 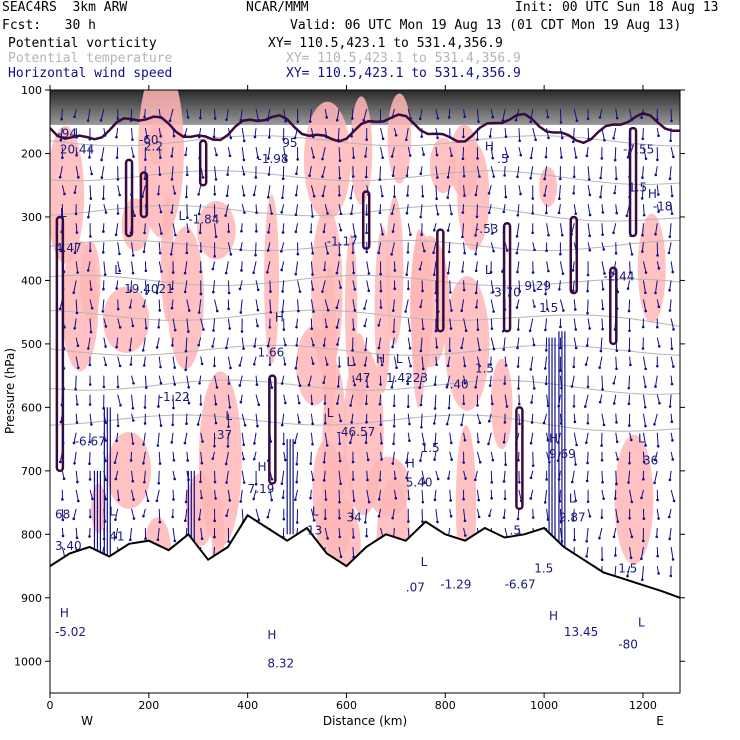 I want to click on value-label: 7.19, so click(x=261, y=489).